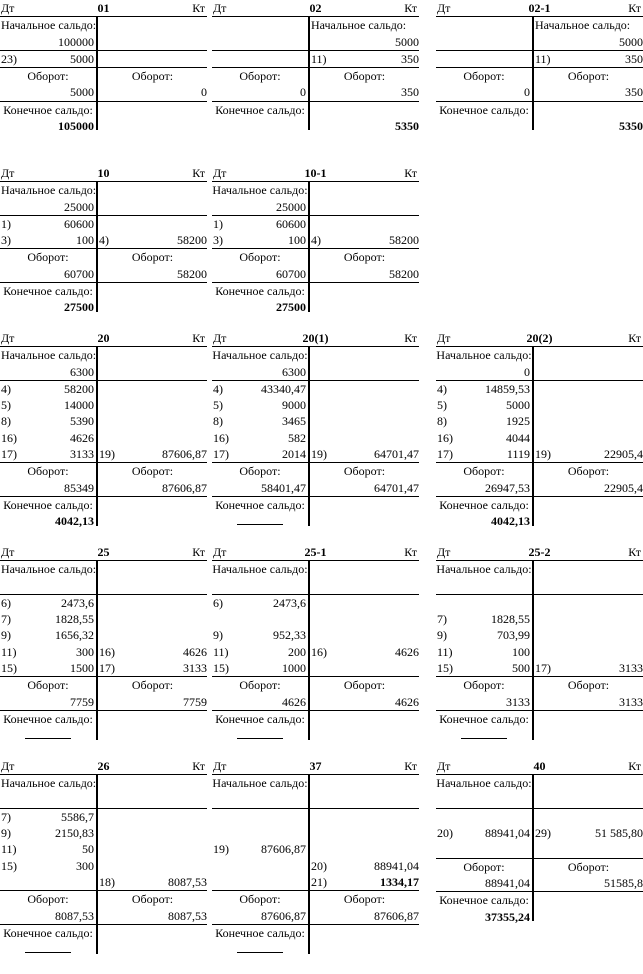  Describe the element at coordinates (518, 454) in the screenshot. I see `entry-debit-amount: 1119` at that location.